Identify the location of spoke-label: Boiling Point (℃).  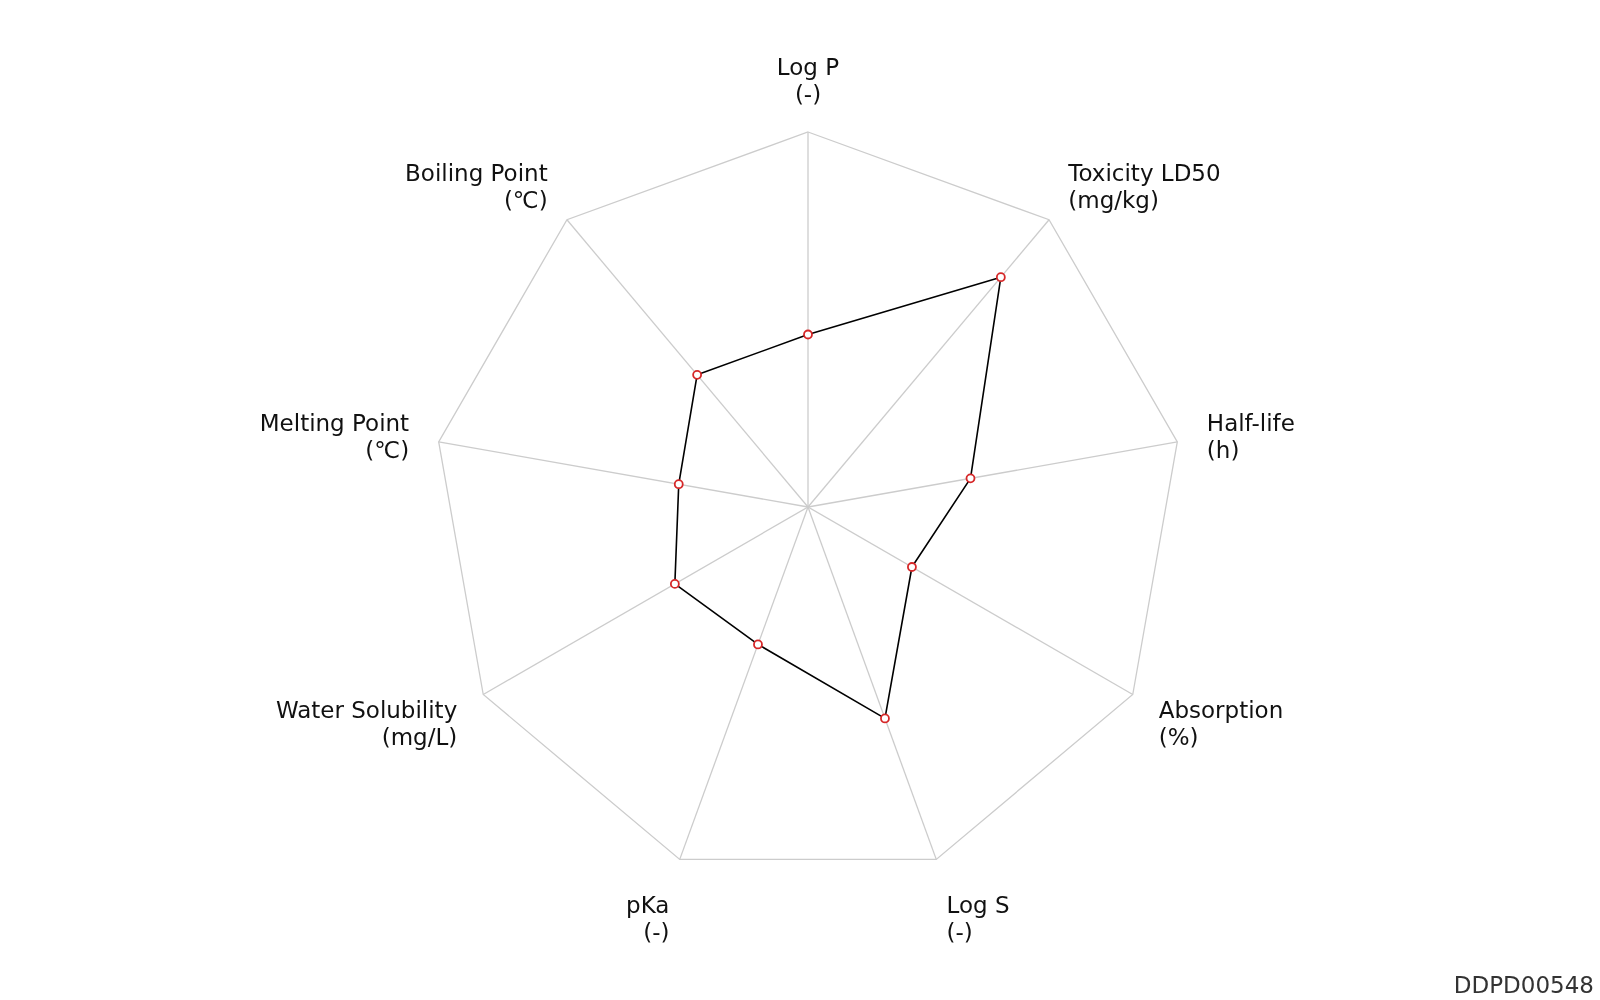
(476, 186).